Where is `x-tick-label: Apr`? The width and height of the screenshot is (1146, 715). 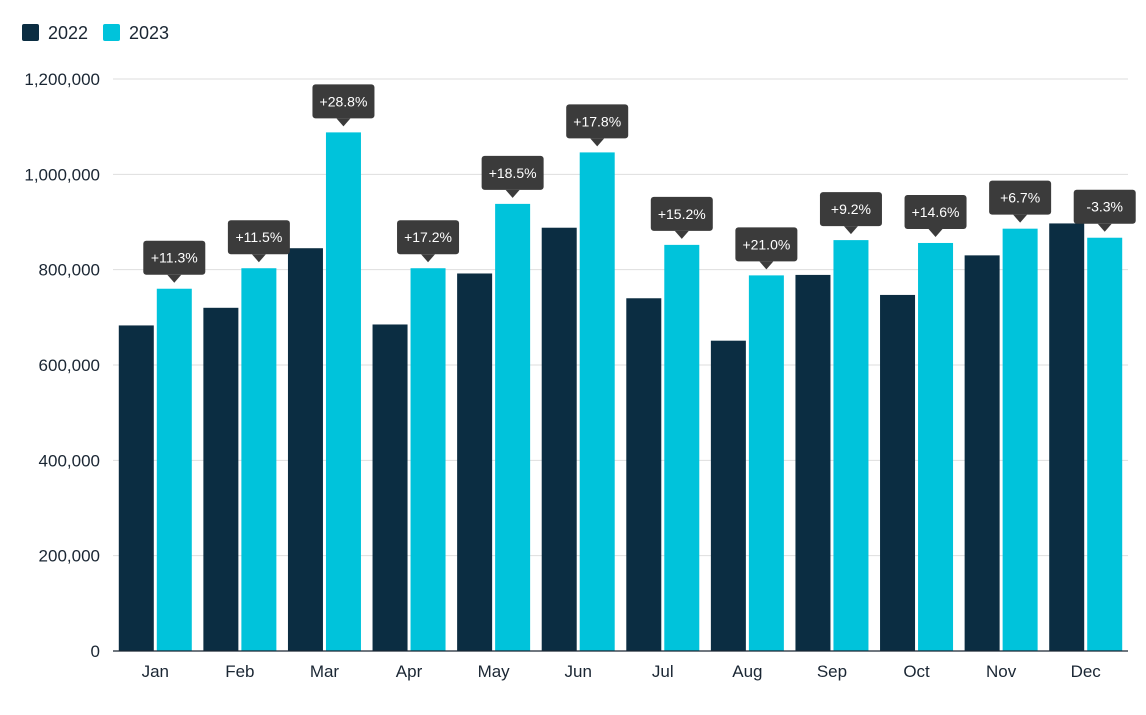
x-tick-label: Apr is located at coordinates (409, 671).